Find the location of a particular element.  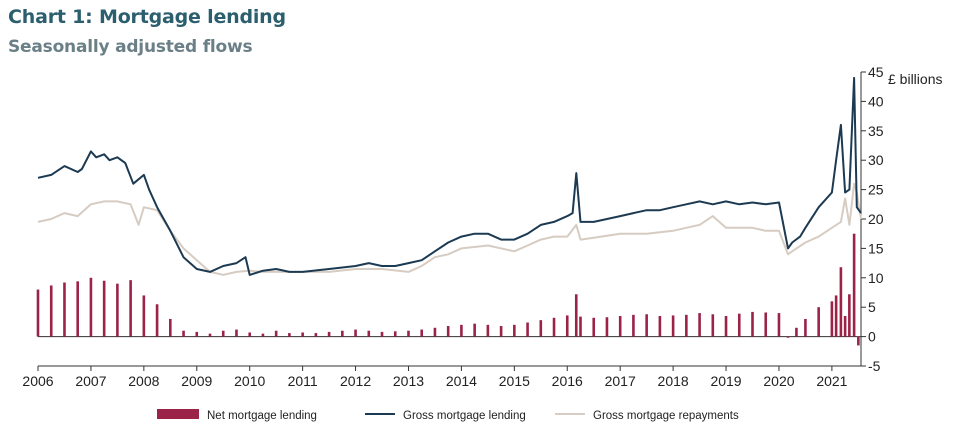

y-tick-label: 30 is located at coordinates (876, 160).